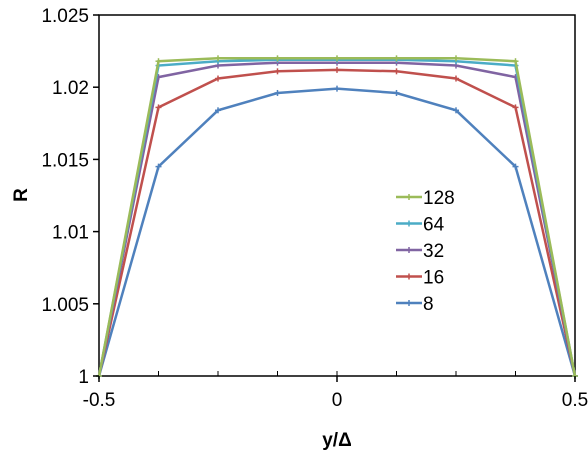 This screenshot has width=588, height=457. What do you see at coordinates (21, 195) in the screenshot?
I see `y-axis-title: R` at bounding box center [21, 195].